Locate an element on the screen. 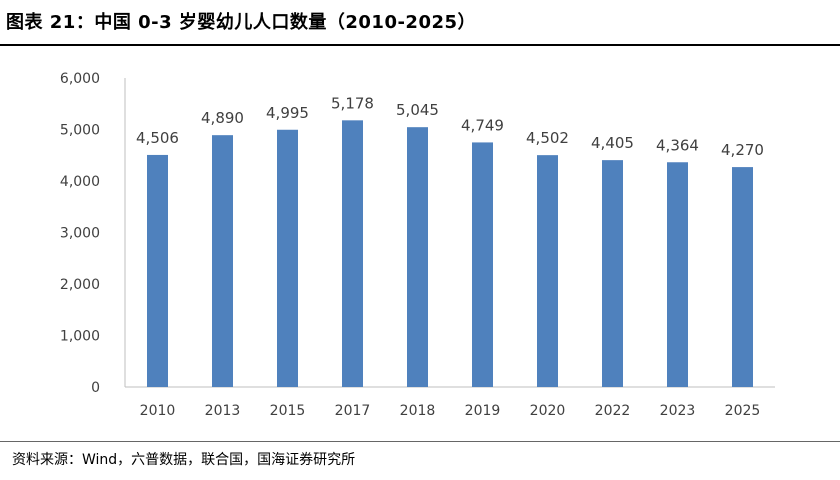 The width and height of the screenshot is (840, 480). x-tick-label: 2015 is located at coordinates (288, 411).